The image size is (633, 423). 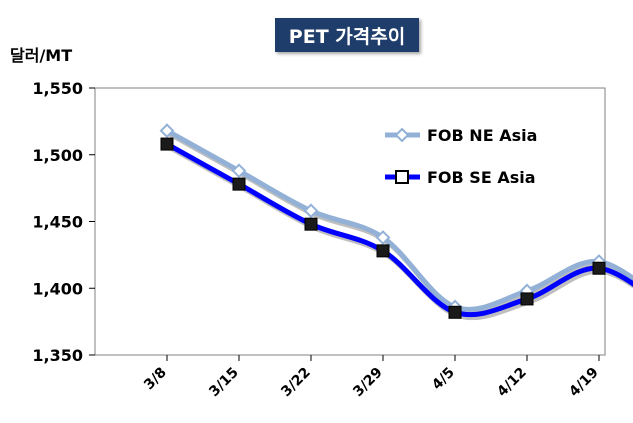 What do you see at coordinates (57, 222) in the screenshot?
I see `y-tick-label: 1,450` at bounding box center [57, 222].